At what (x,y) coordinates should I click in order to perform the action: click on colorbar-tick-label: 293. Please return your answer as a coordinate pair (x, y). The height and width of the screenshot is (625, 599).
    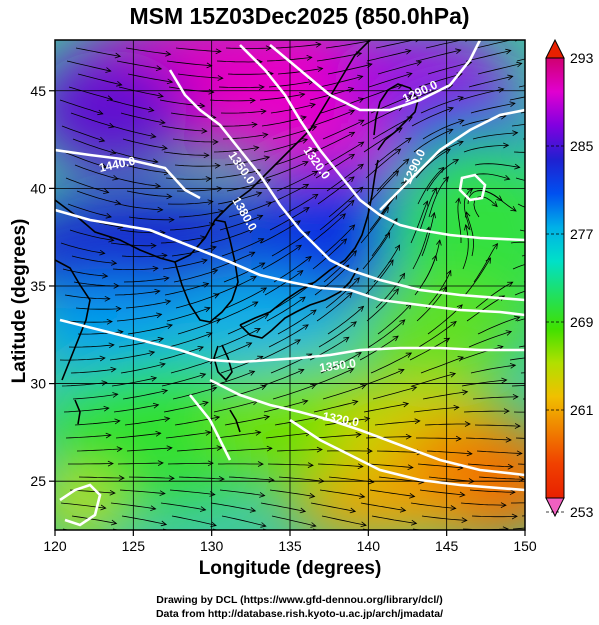
    Looking at the image, I should click on (582, 58).